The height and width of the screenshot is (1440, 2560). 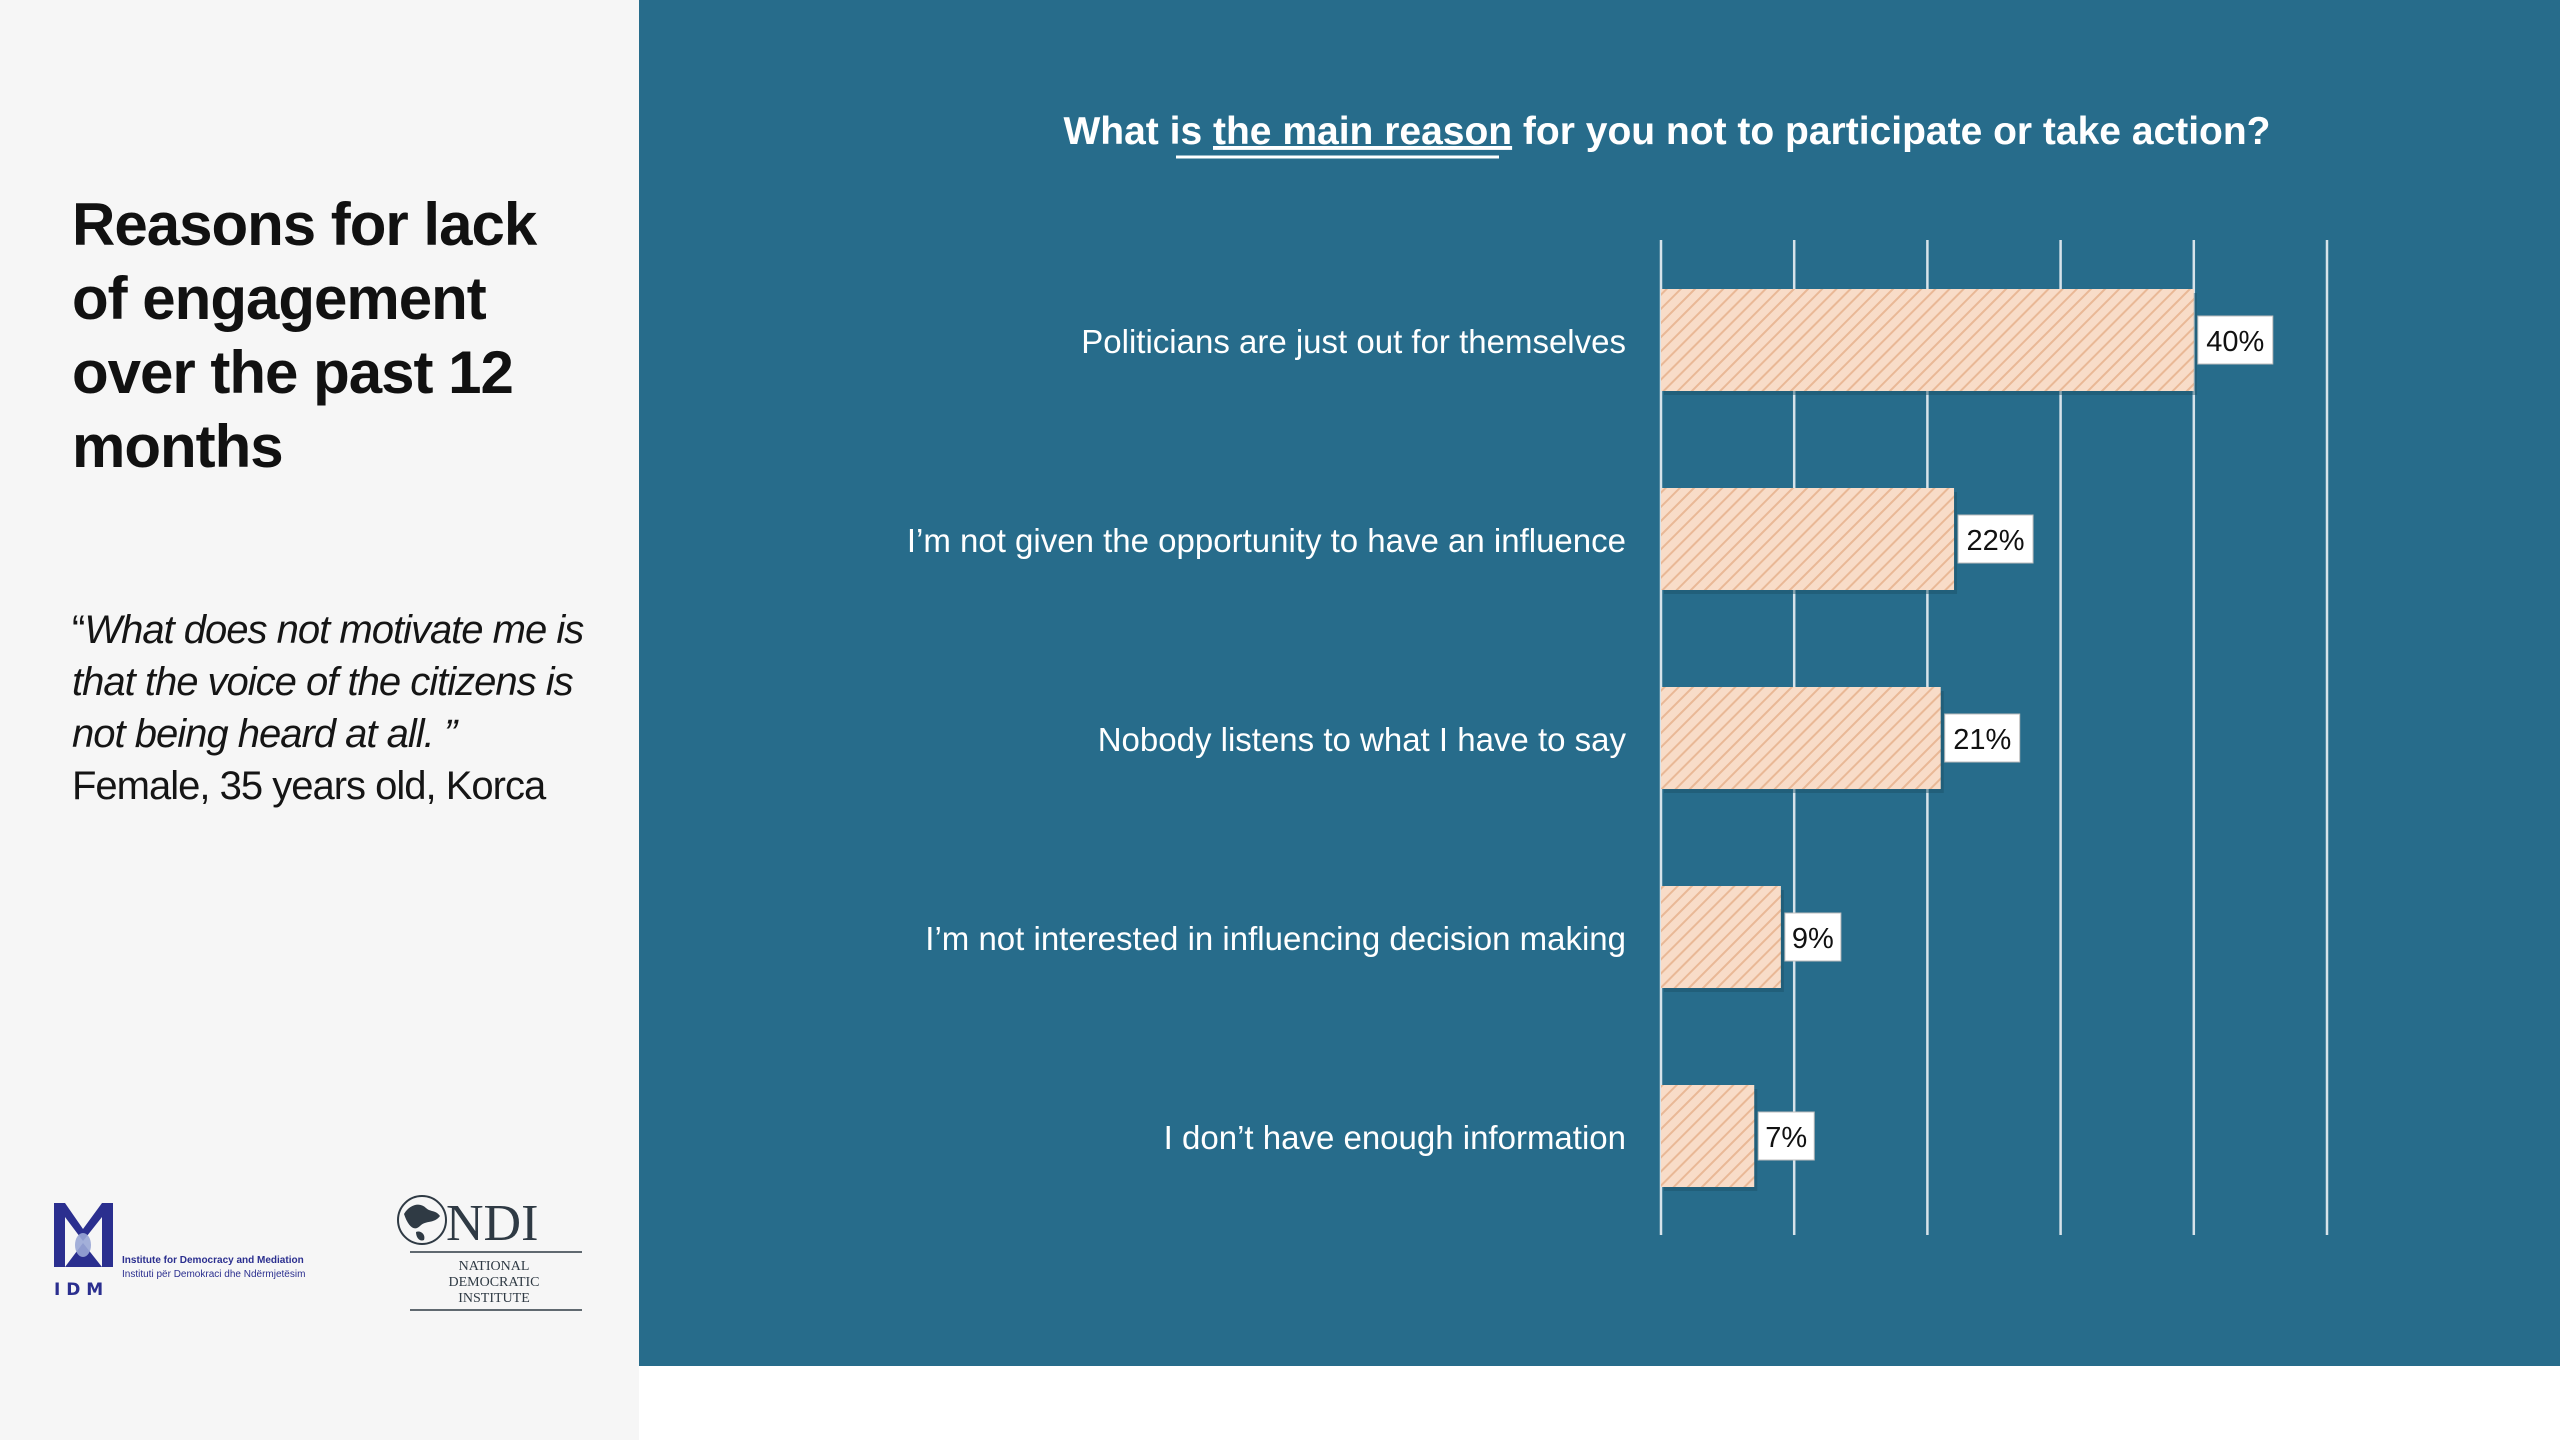 I want to click on ndi-logo-mark: NDI, so click(x=492, y=1223).